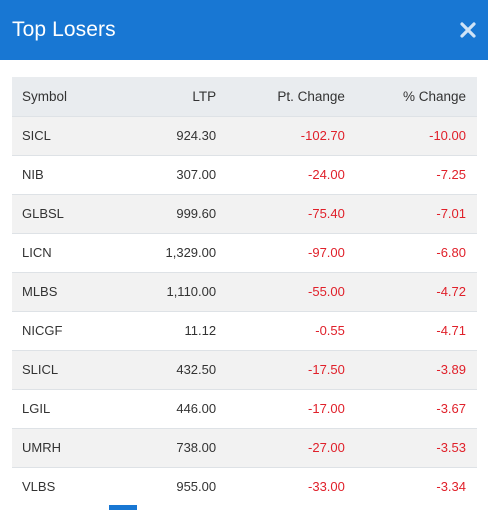 The height and width of the screenshot is (510, 488). Describe the element at coordinates (33, 174) in the screenshot. I see `symbol-cell: NIB` at that location.